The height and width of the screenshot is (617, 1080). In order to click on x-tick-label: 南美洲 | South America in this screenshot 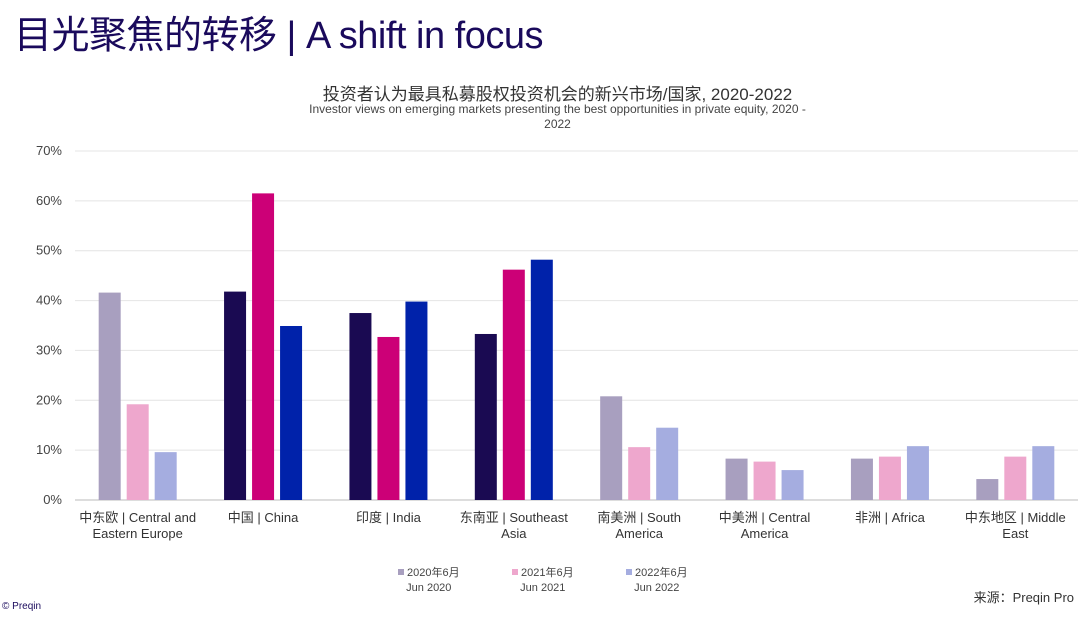, I will do `click(639, 525)`.